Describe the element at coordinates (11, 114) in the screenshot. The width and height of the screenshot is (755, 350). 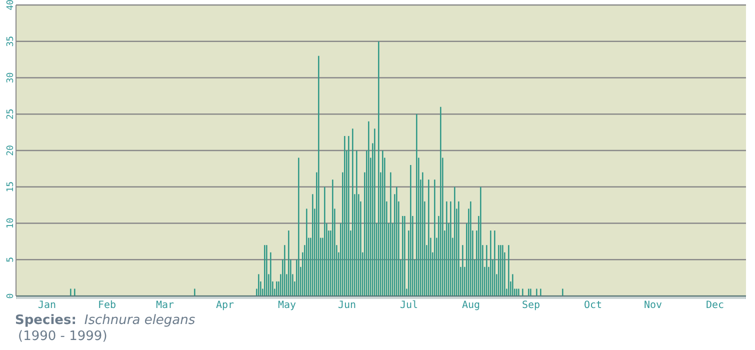
I see `y-tick-label: 25` at that location.